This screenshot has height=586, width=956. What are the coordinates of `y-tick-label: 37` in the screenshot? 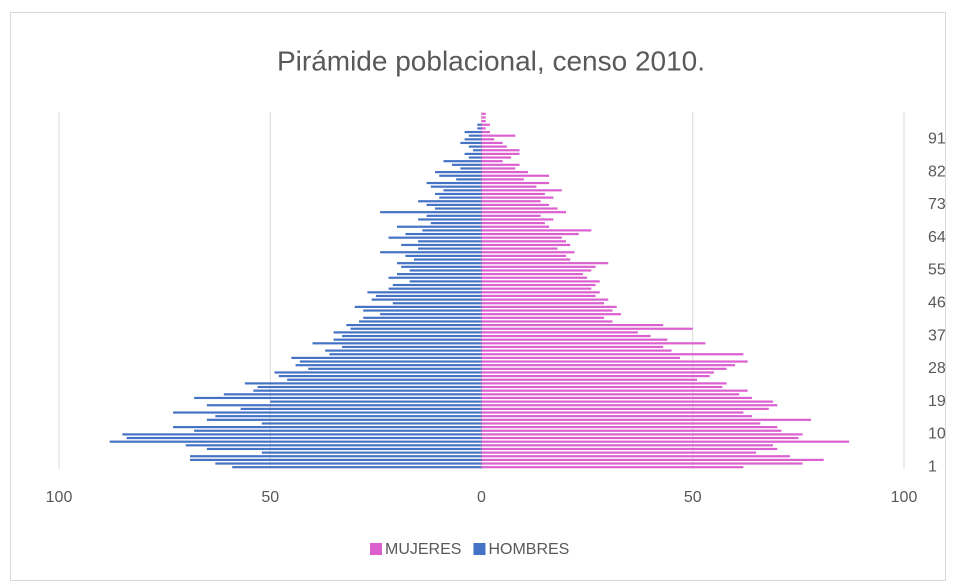 It's located at (937, 335).